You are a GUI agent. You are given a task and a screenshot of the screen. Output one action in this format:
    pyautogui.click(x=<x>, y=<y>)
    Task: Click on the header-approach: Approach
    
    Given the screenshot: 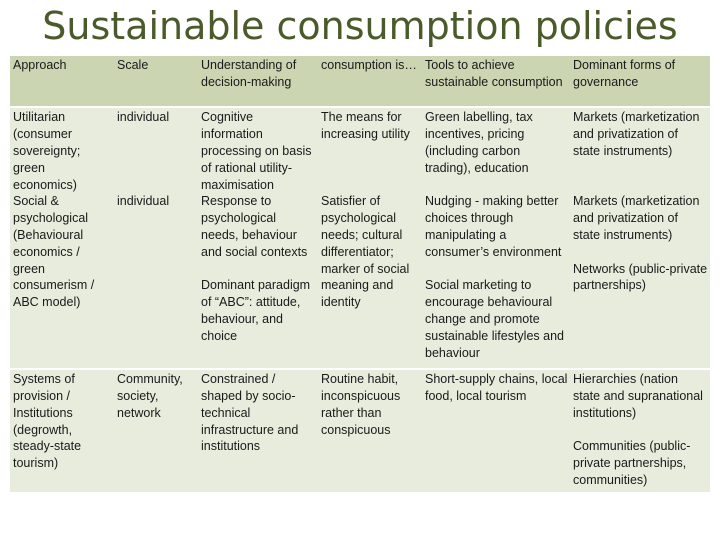 What is the action you would take?
    pyautogui.click(x=62, y=82)
    